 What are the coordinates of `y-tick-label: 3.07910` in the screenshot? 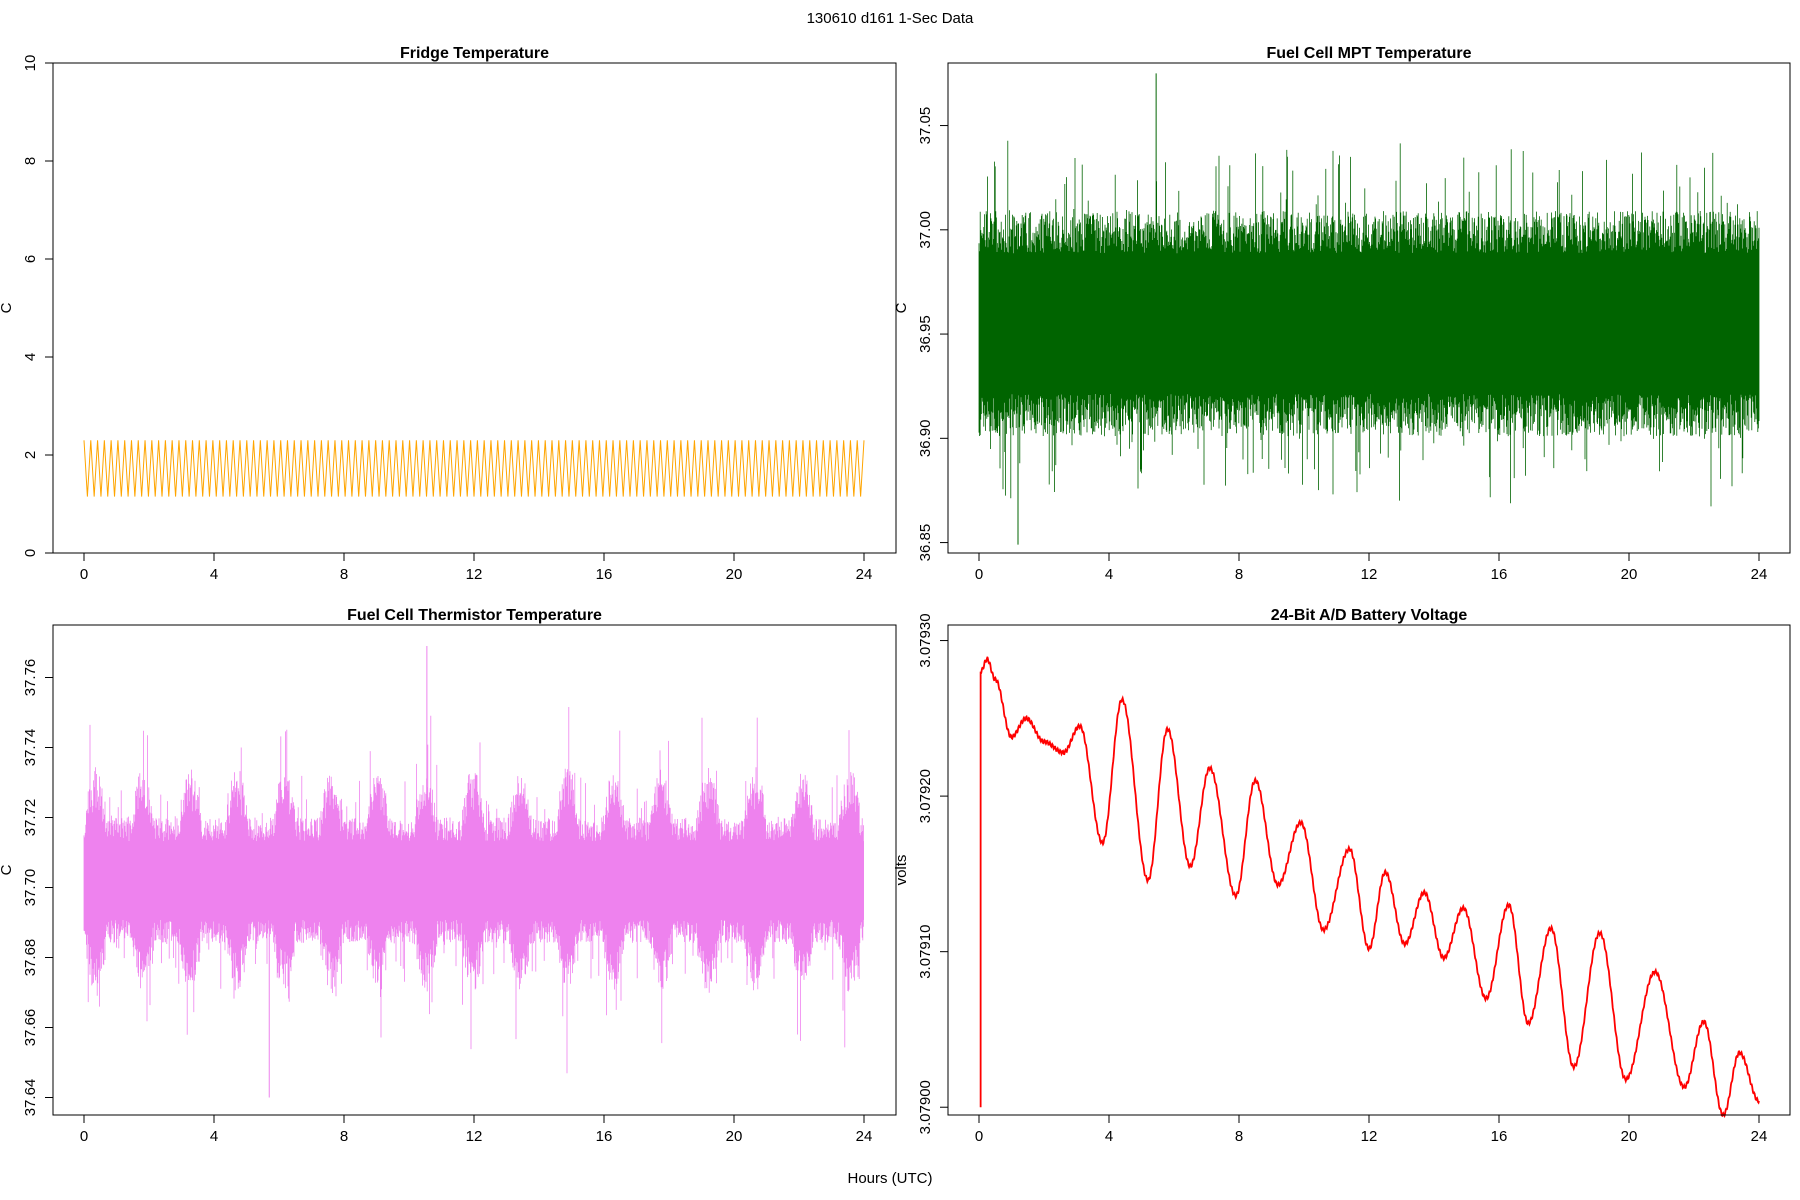 It's located at (925, 952).